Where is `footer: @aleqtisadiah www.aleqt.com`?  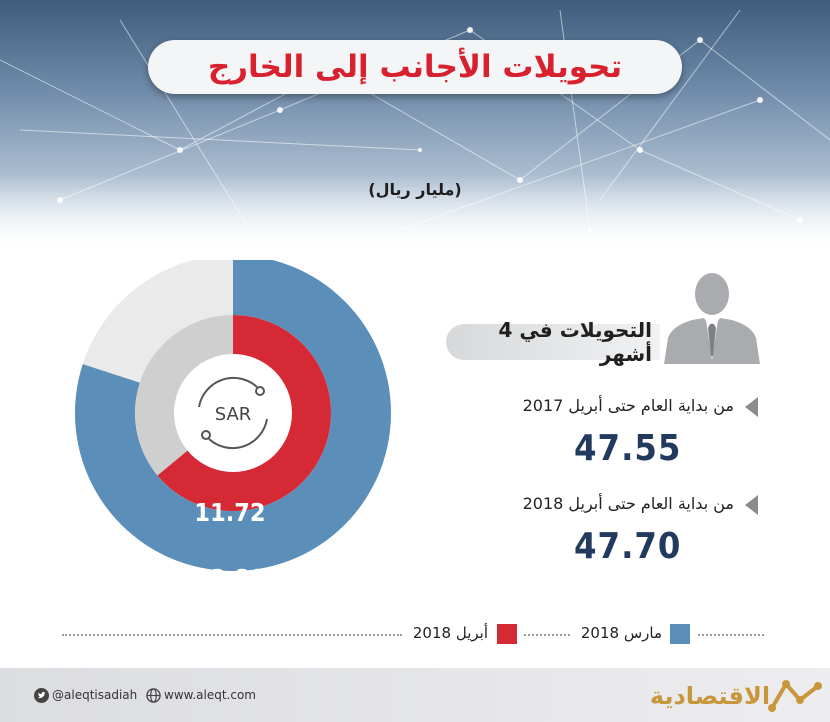 footer: @aleqtisadiah www.aleqt.com is located at coordinates (415, 695).